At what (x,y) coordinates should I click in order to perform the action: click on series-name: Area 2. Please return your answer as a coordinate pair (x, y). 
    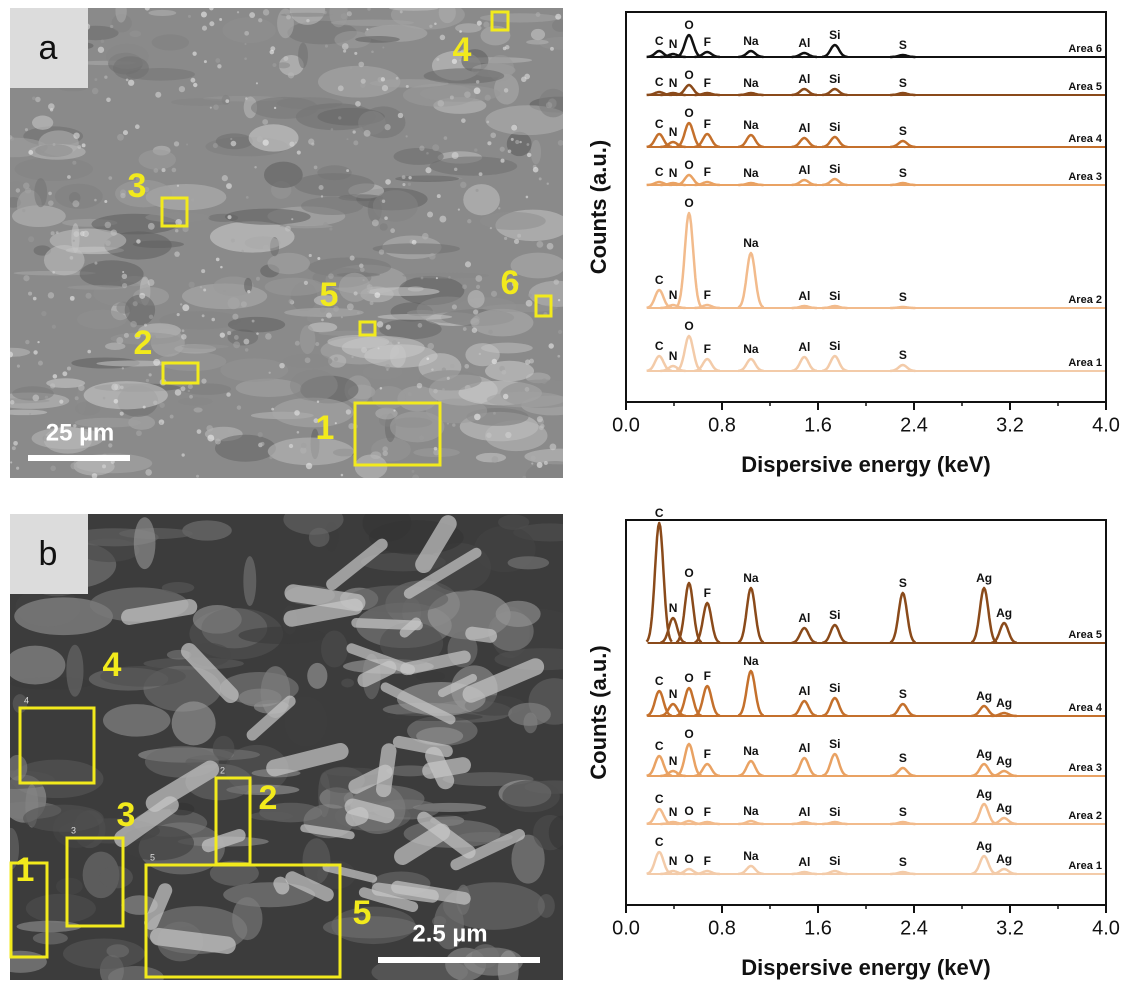
    Looking at the image, I should click on (1085, 300).